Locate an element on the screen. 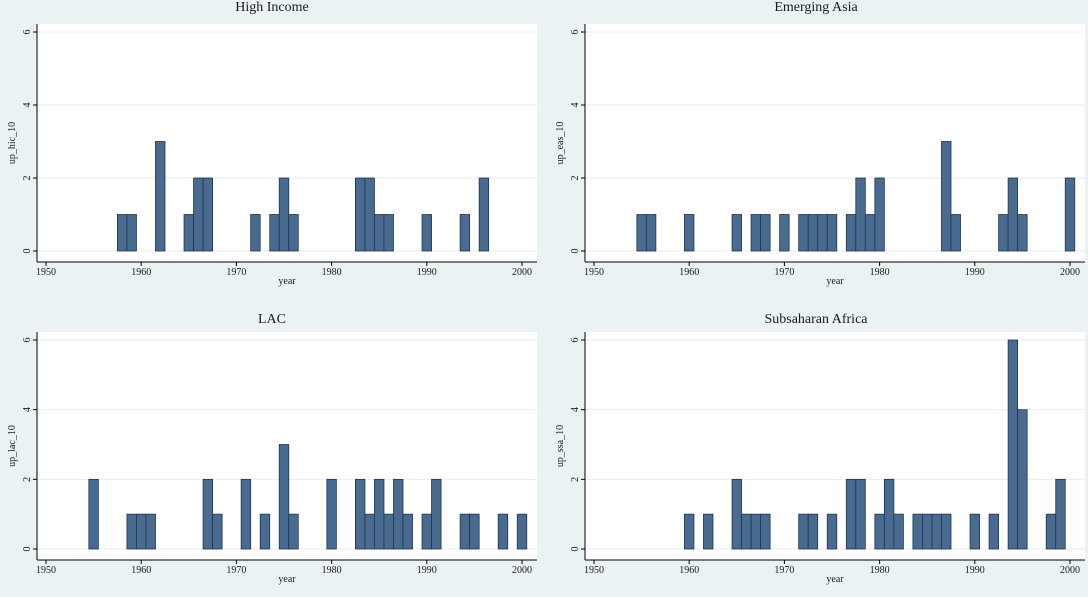 This screenshot has width=1088, height=597. panel-title: Emerging Asia is located at coordinates (816, 7).